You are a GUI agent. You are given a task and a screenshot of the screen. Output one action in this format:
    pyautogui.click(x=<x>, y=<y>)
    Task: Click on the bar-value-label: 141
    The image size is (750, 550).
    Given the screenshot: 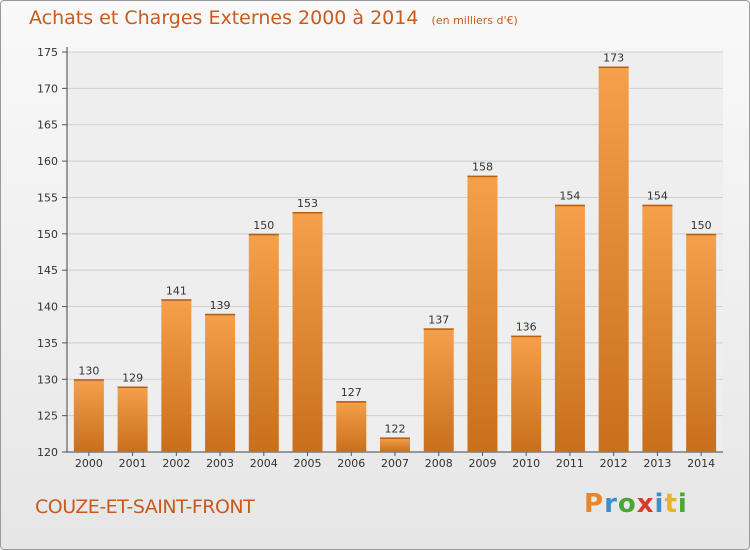 What is the action you would take?
    pyautogui.click(x=176, y=290)
    